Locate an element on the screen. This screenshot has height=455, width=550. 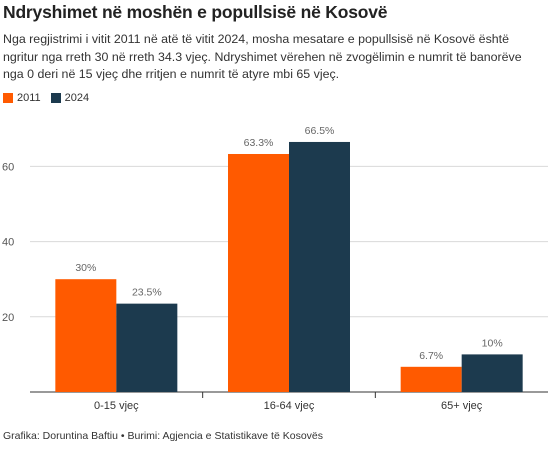
legend-item-2024: 2024 is located at coordinates (70, 98).